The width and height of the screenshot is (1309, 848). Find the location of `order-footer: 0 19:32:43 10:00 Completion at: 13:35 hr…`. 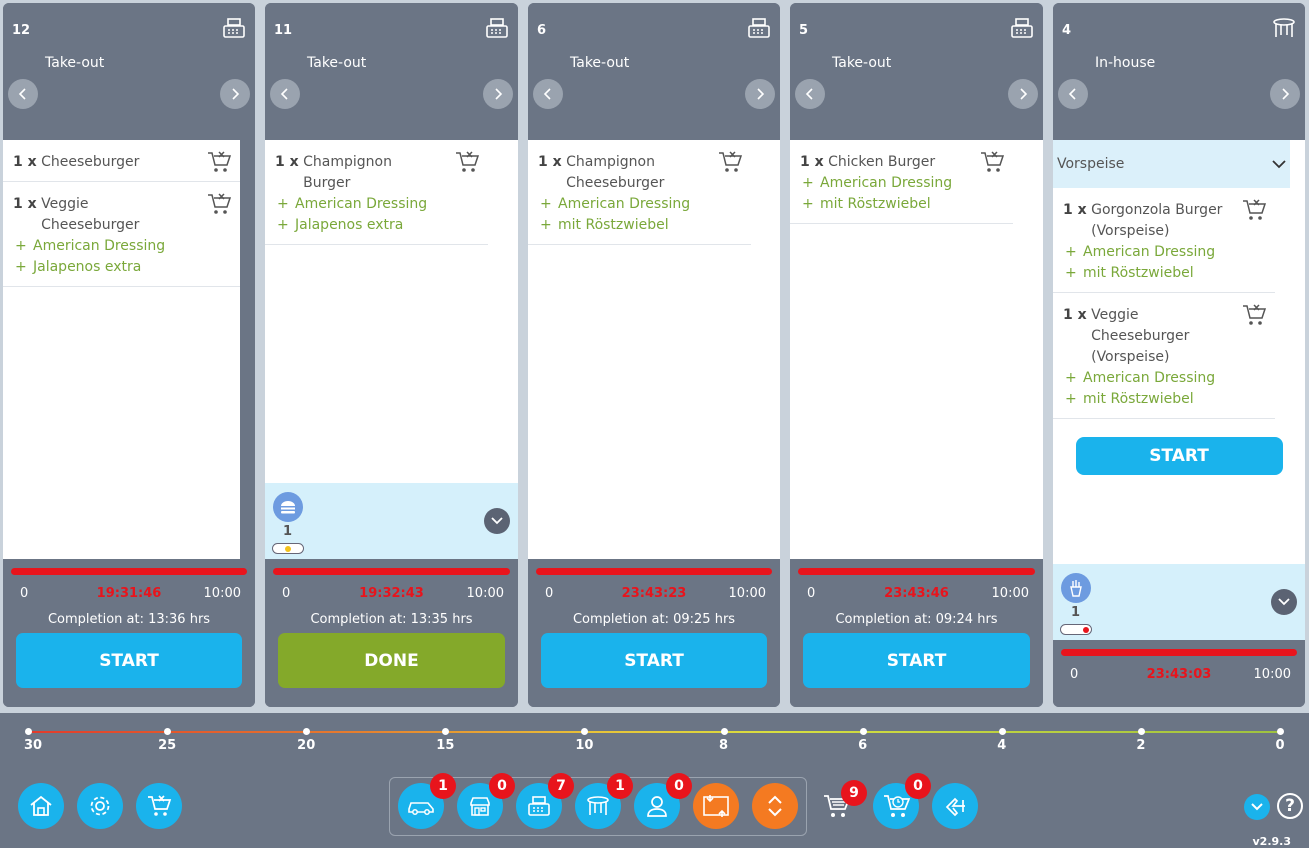

order-footer: 0 19:32:43 10:00 Completion at: 13:35 hr… is located at coordinates (391, 633).